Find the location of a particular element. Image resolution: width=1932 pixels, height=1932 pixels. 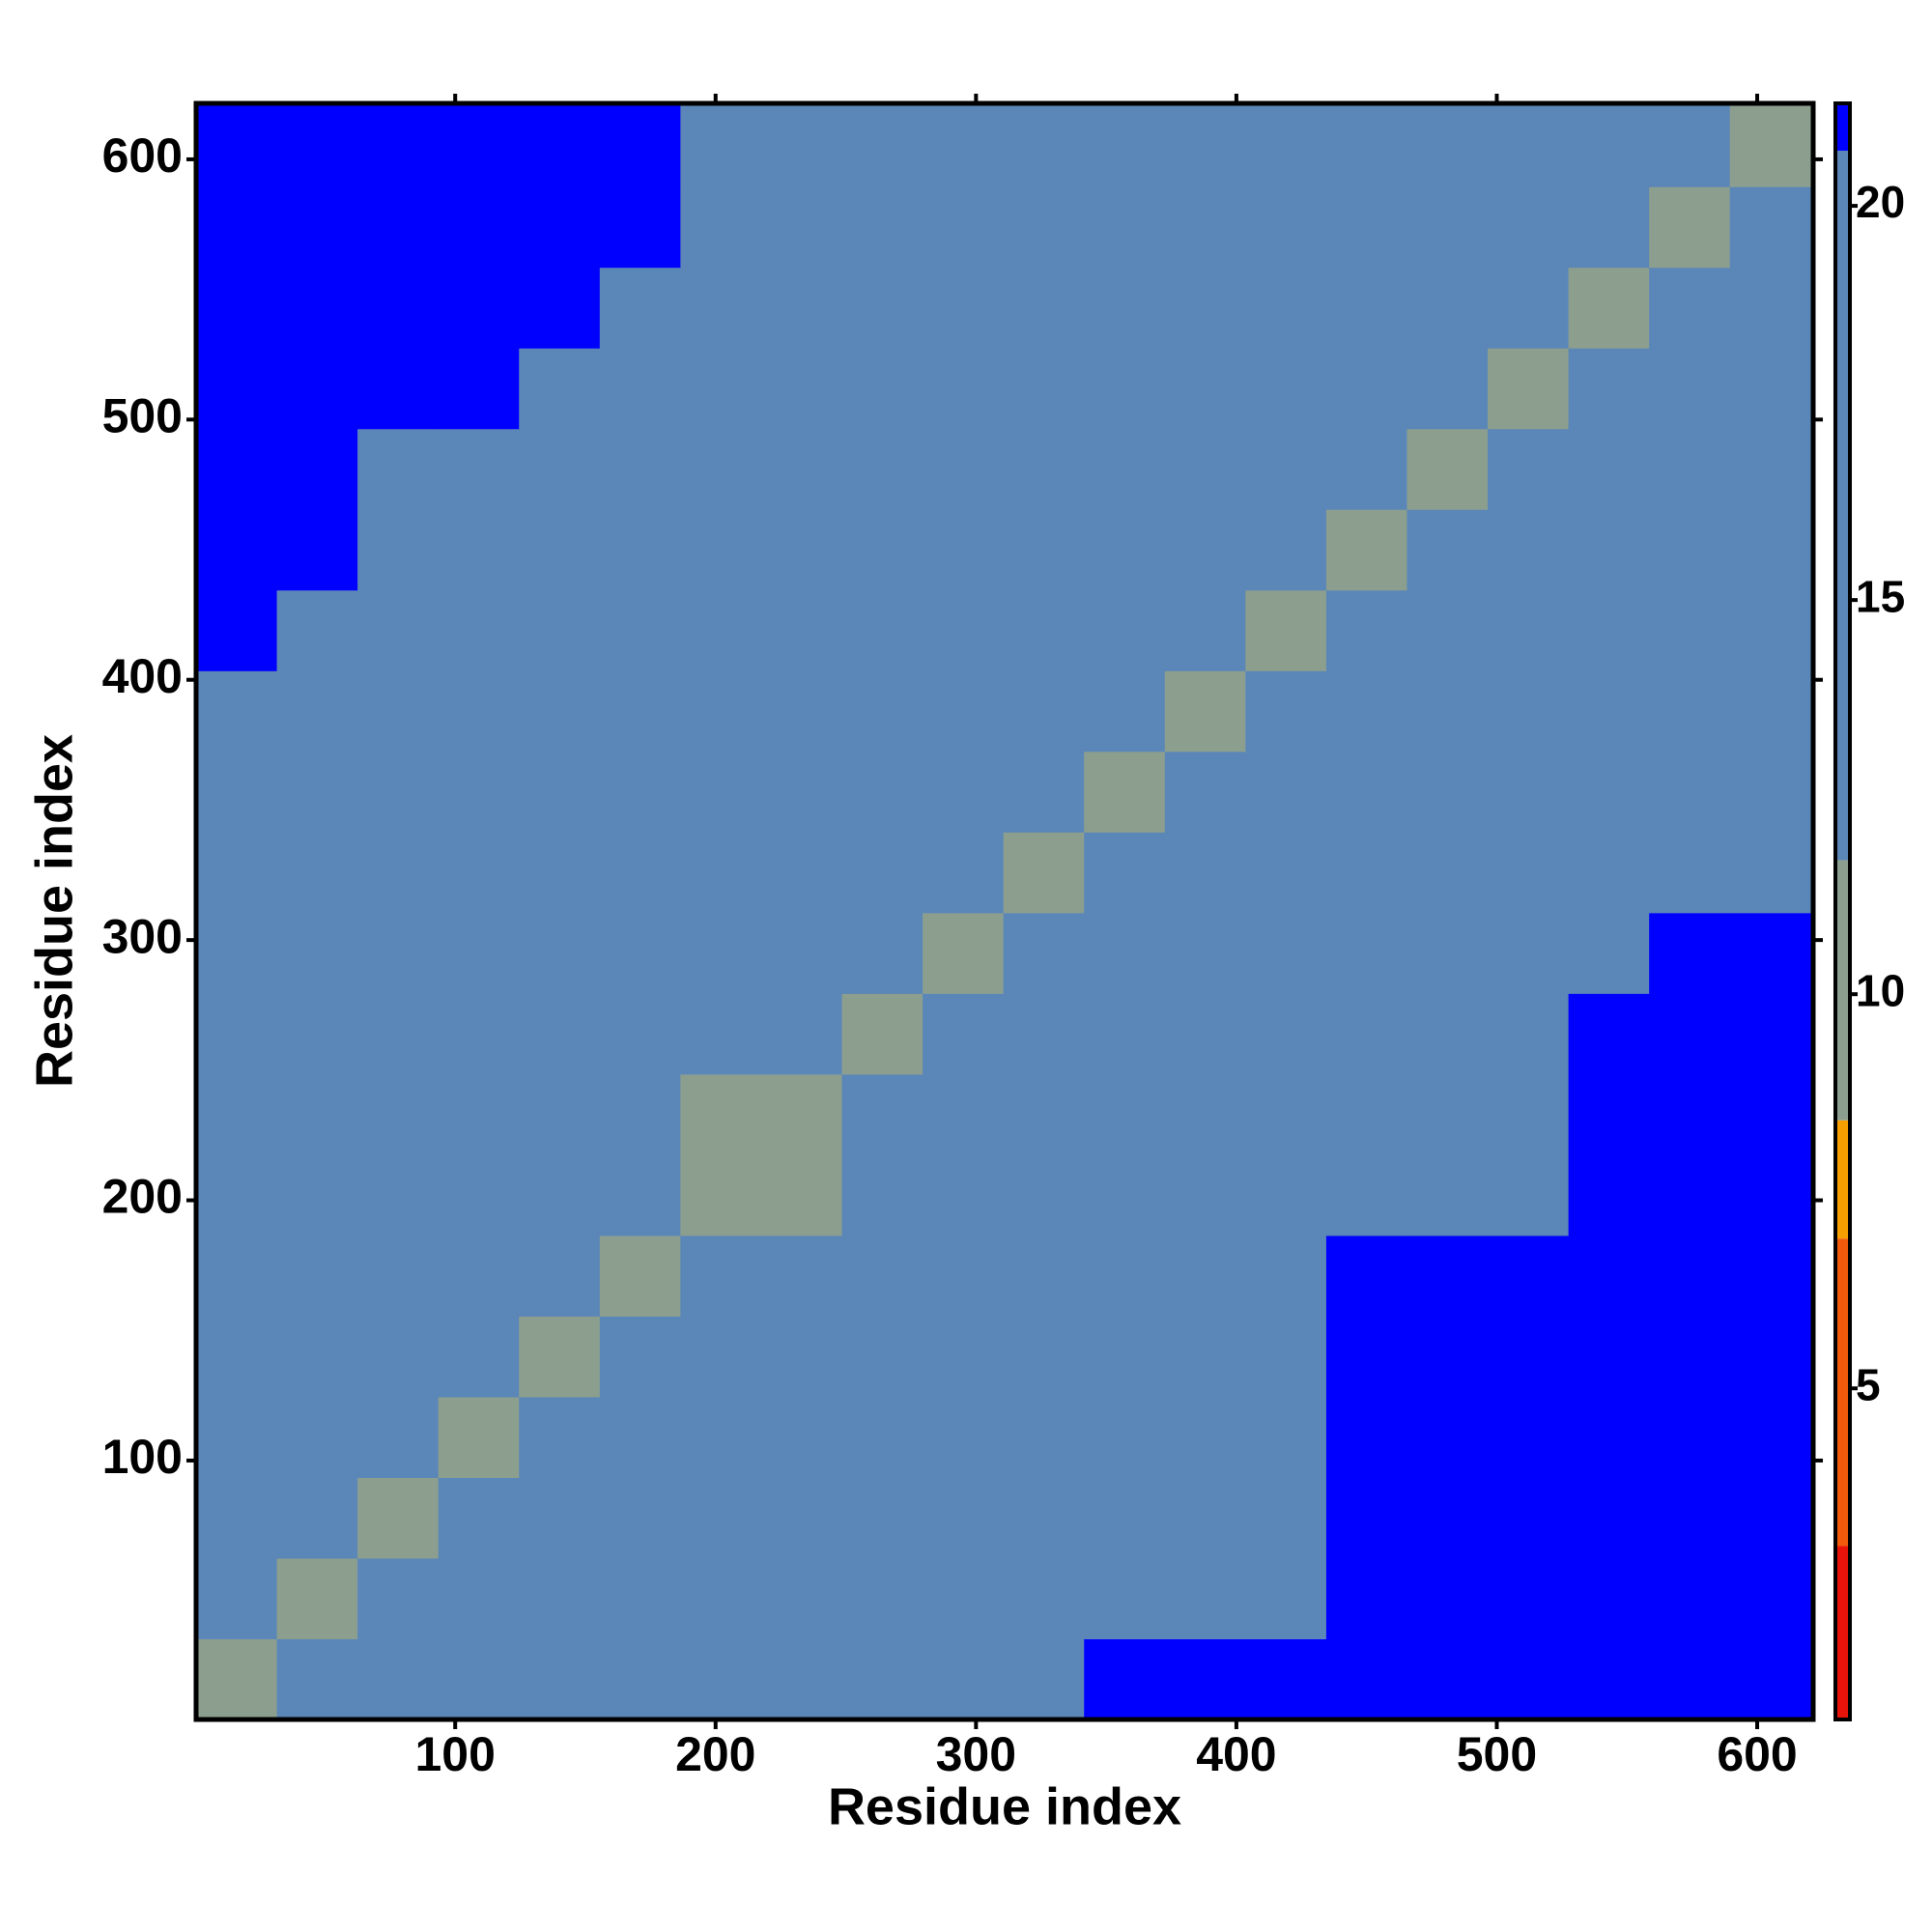

colorbar-frame is located at coordinates (1842, 911).